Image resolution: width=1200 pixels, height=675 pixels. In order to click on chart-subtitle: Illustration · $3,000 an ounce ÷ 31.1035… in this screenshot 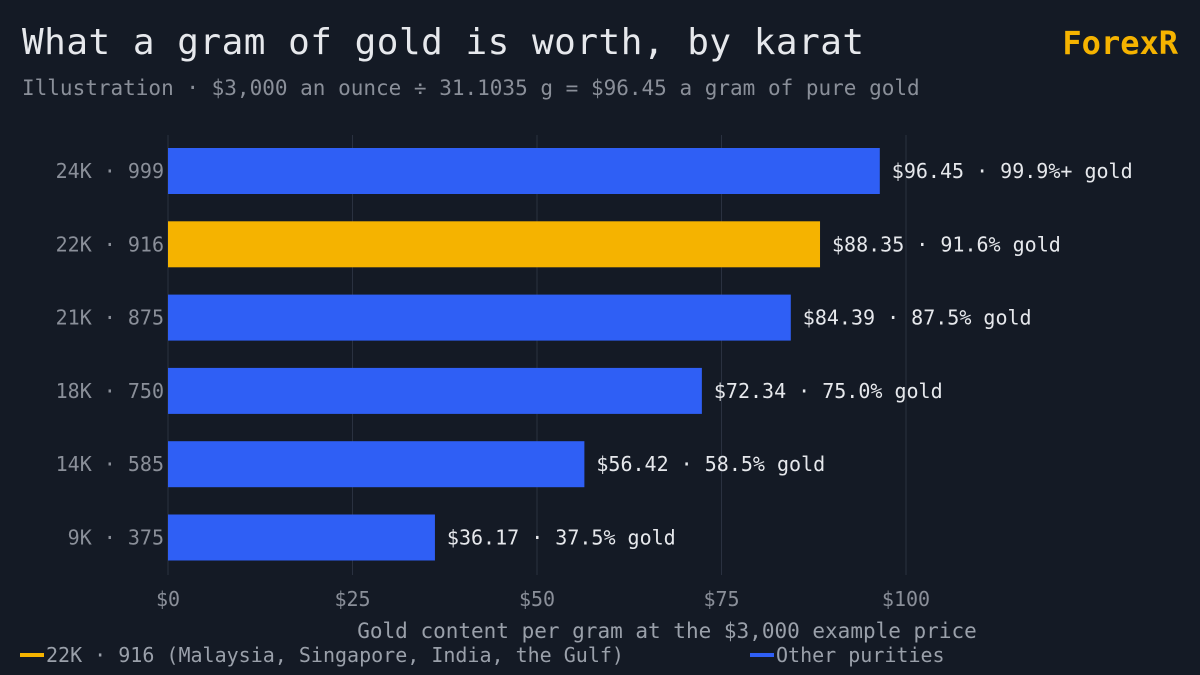, I will do `click(471, 88)`.